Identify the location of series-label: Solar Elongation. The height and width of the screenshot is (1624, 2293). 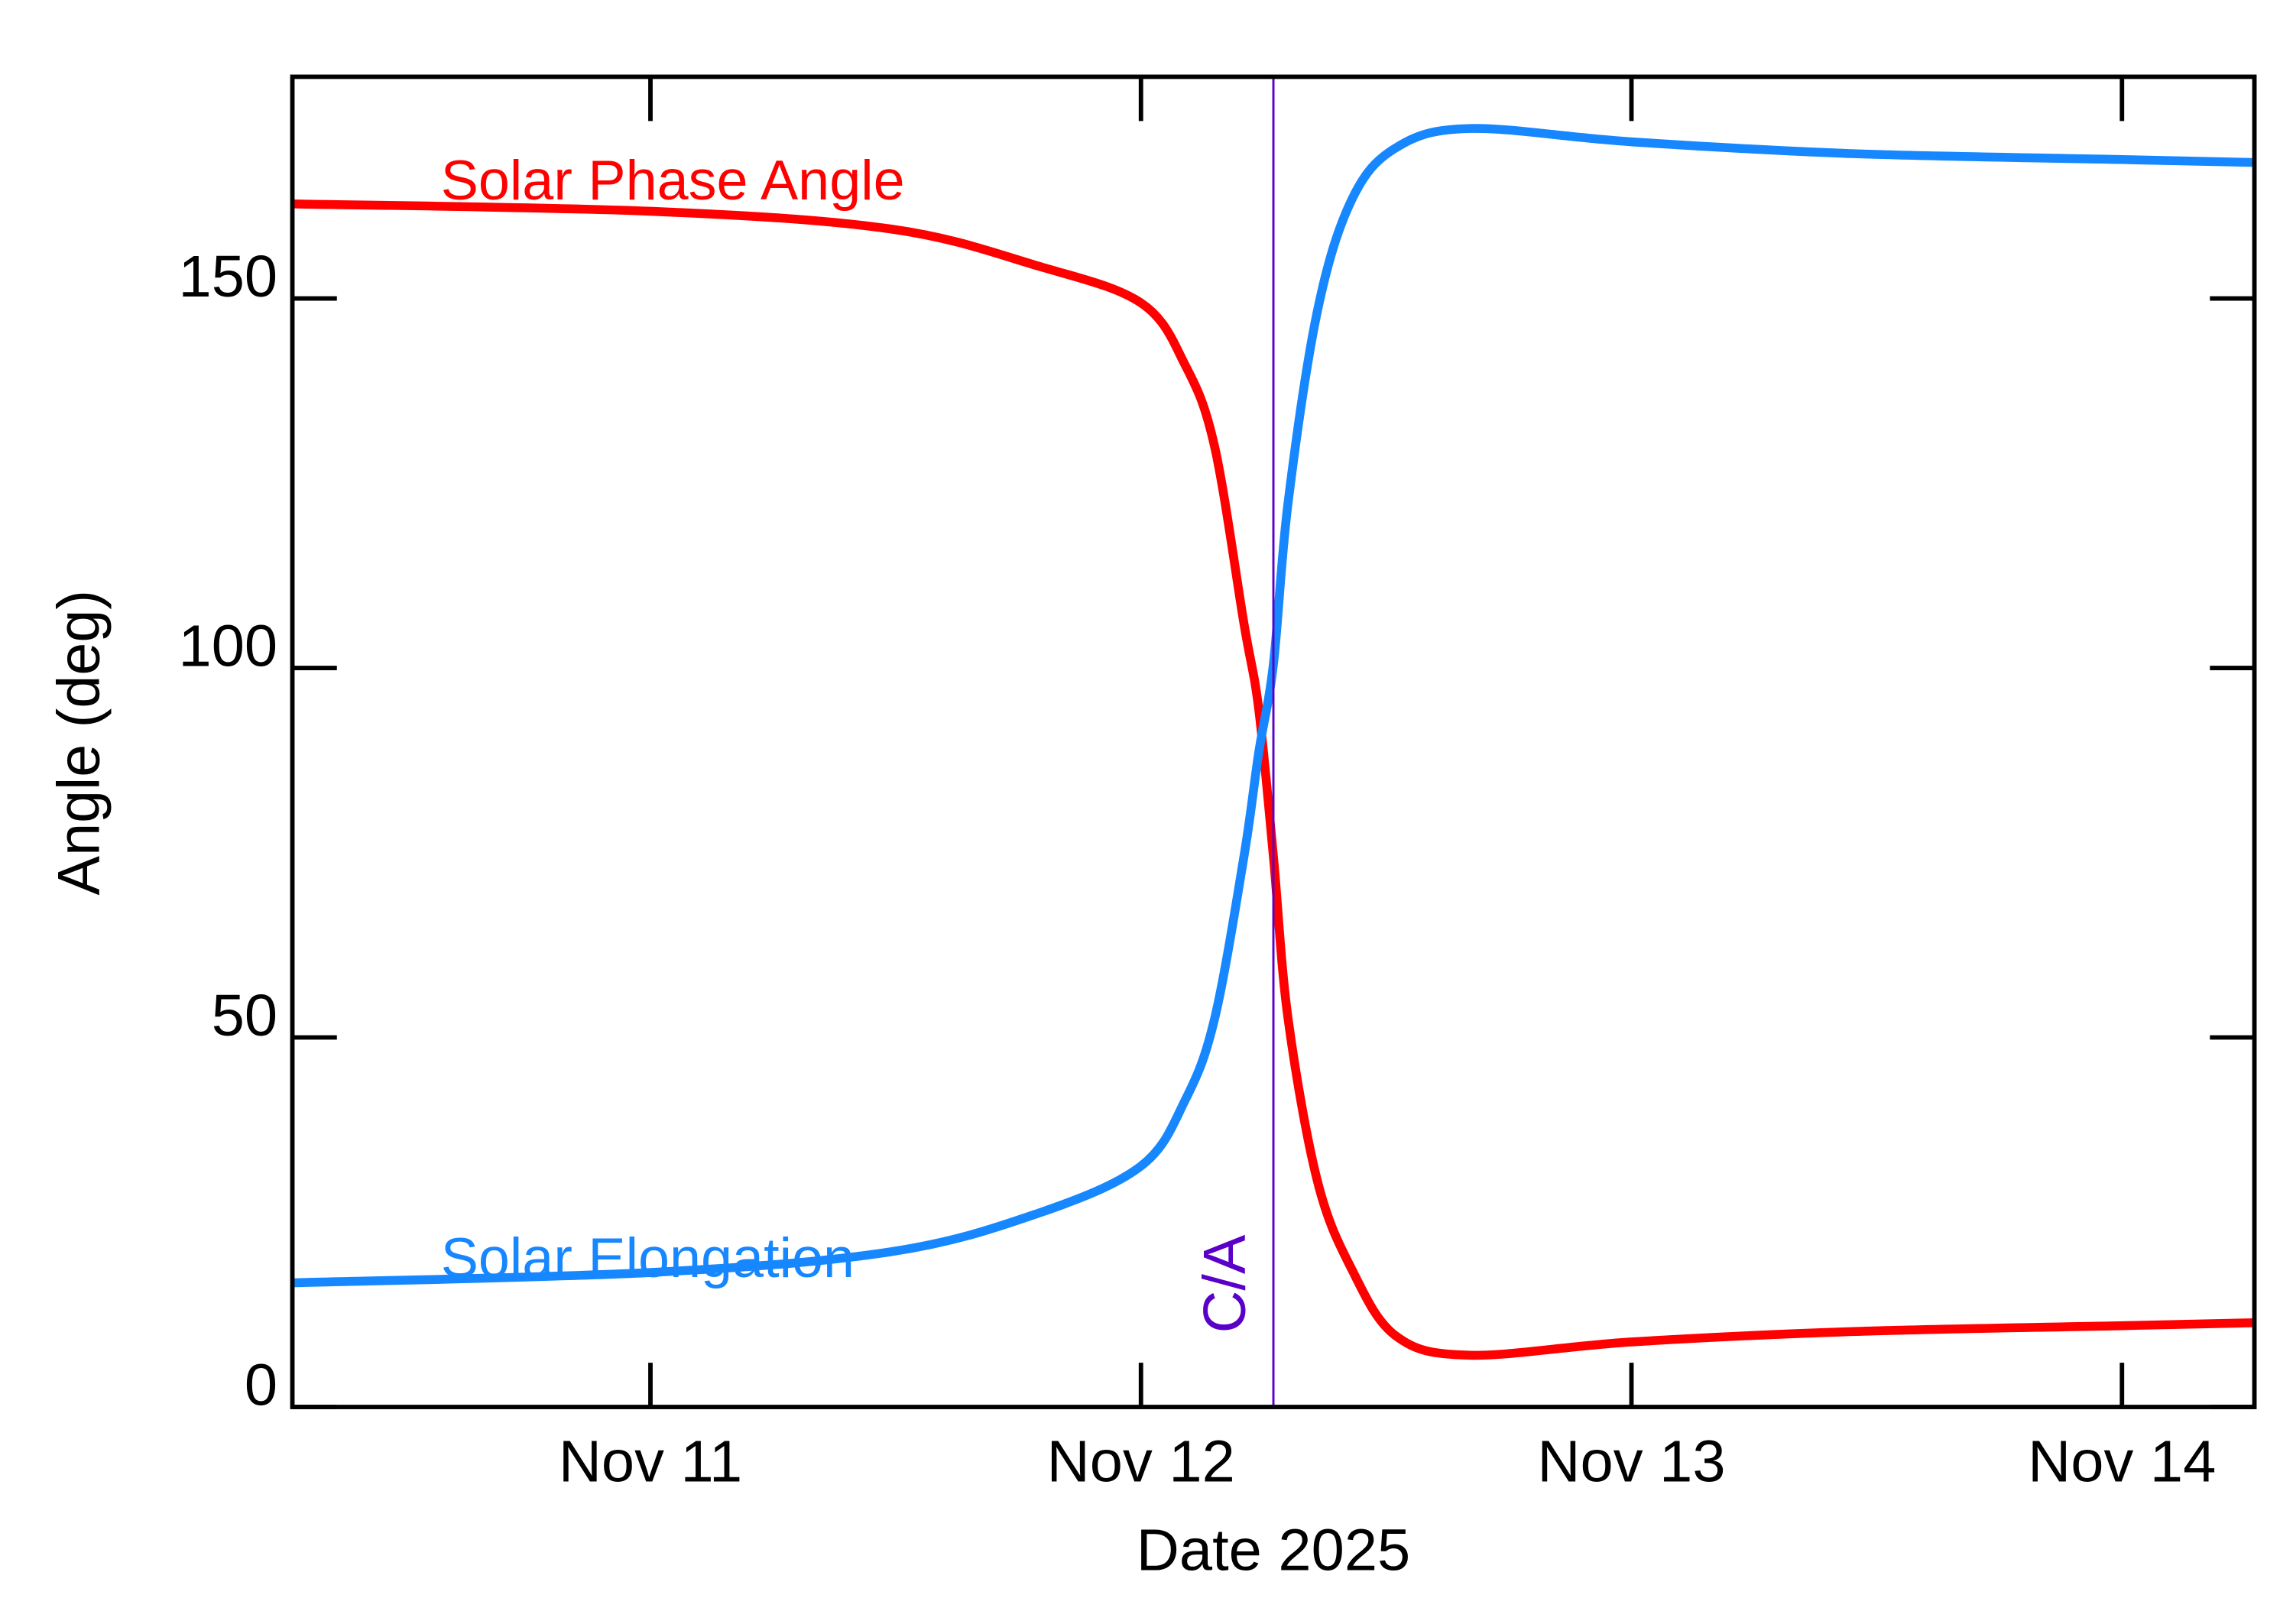
(648, 1257).